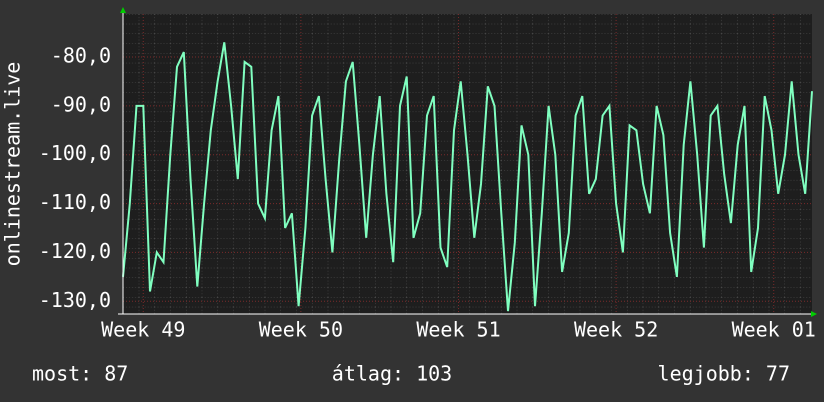 This screenshot has height=402, width=824. What do you see at coordinates (458, 330) in the screenshot?
I see `x-tick-label: Week 51` at bounding box center [458, 330].